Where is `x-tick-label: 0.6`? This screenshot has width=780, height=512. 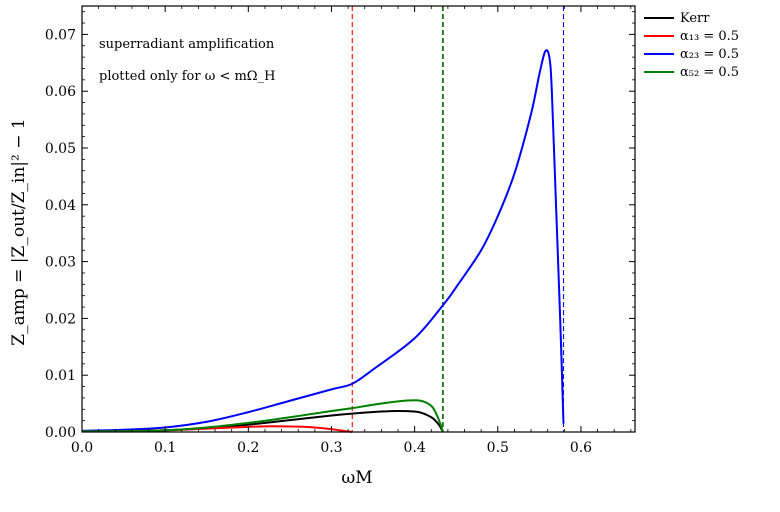
x-tick-label: 0.6 is located at coordinates (581, 448).